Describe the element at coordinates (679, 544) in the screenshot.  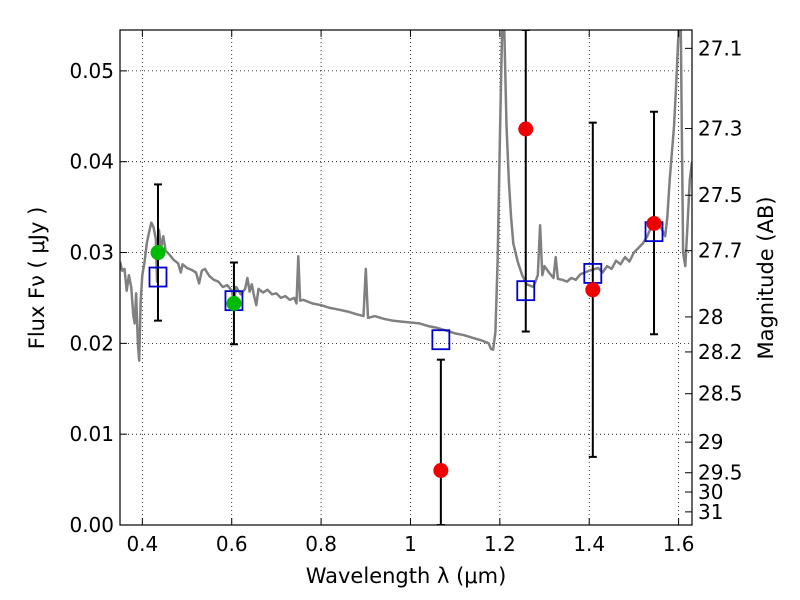
I see `x-tick-label: 1.6` at that location.